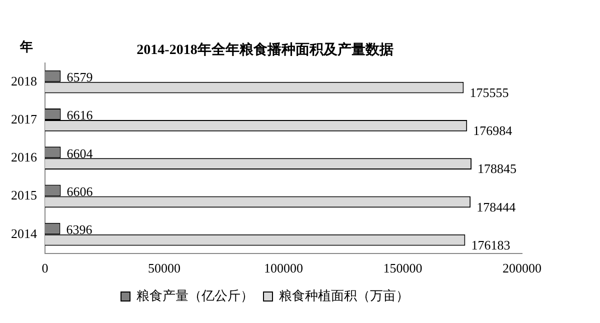 Image resolution: width=600 pixels, height=323 pixels. Describe the element at coordinates (496, 206) in the screenshot. I see `data-label: 178444` at that location.